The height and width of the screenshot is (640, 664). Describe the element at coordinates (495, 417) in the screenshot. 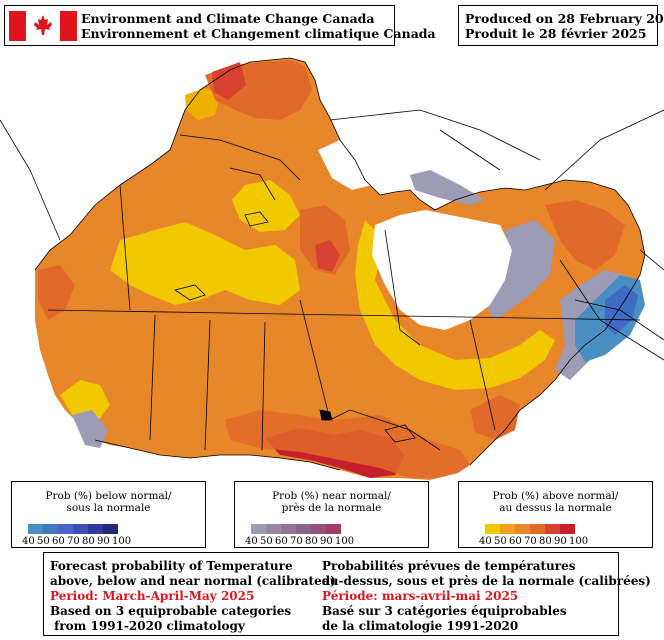

I see `region-above-normal-70-quebec-south` at that location.